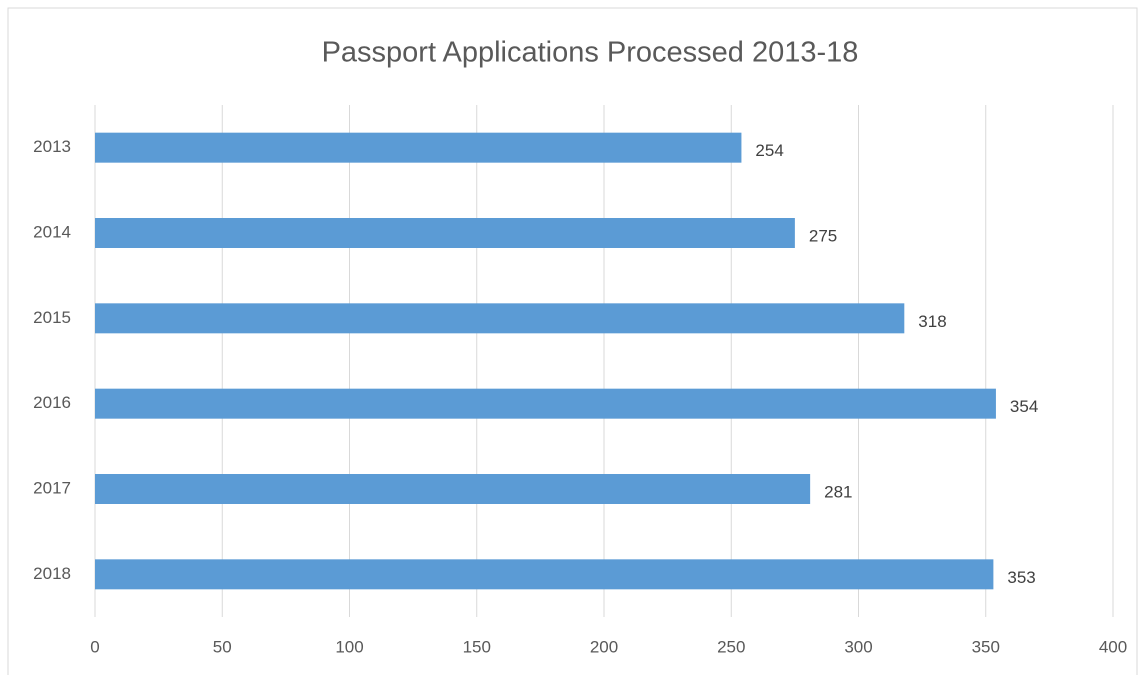 This screenshot has height=675, width=1145. What do you see at coordinates (52, 487) in the screenshot?
I see `y-tick-label: 2017` at bounding box center [52, 487].